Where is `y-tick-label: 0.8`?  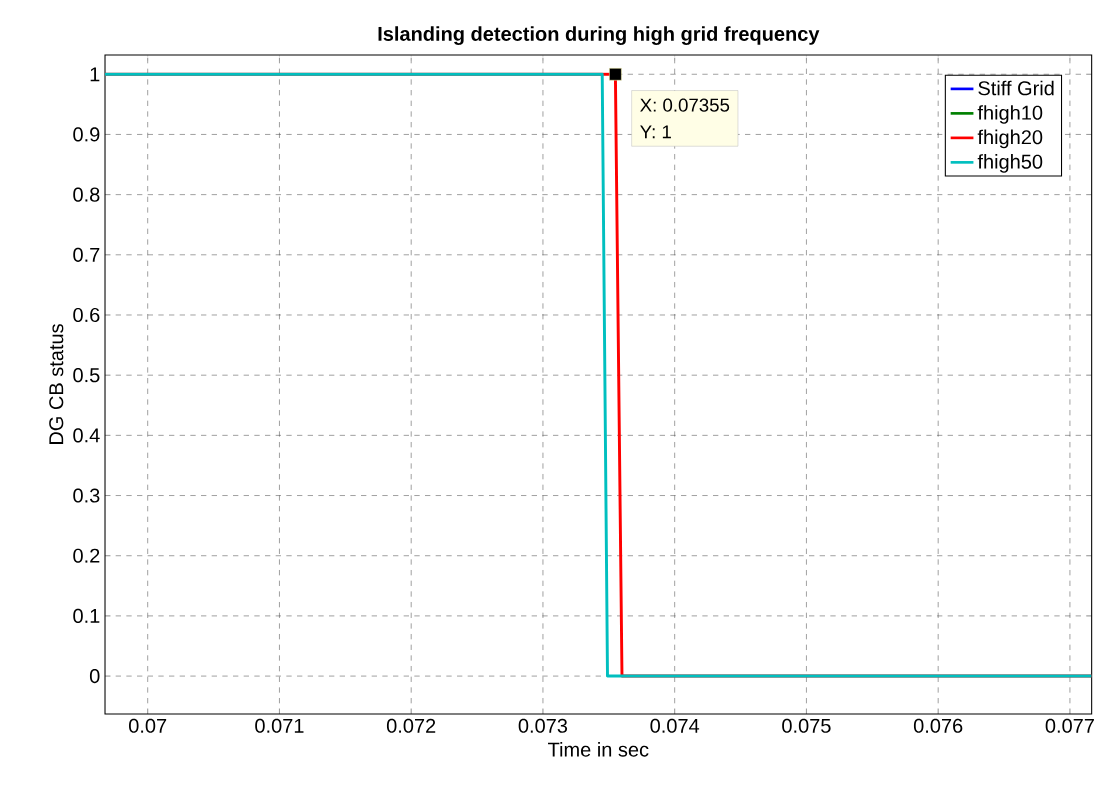 y-tick-label: 0.8 is located at coordinates (86, 194).